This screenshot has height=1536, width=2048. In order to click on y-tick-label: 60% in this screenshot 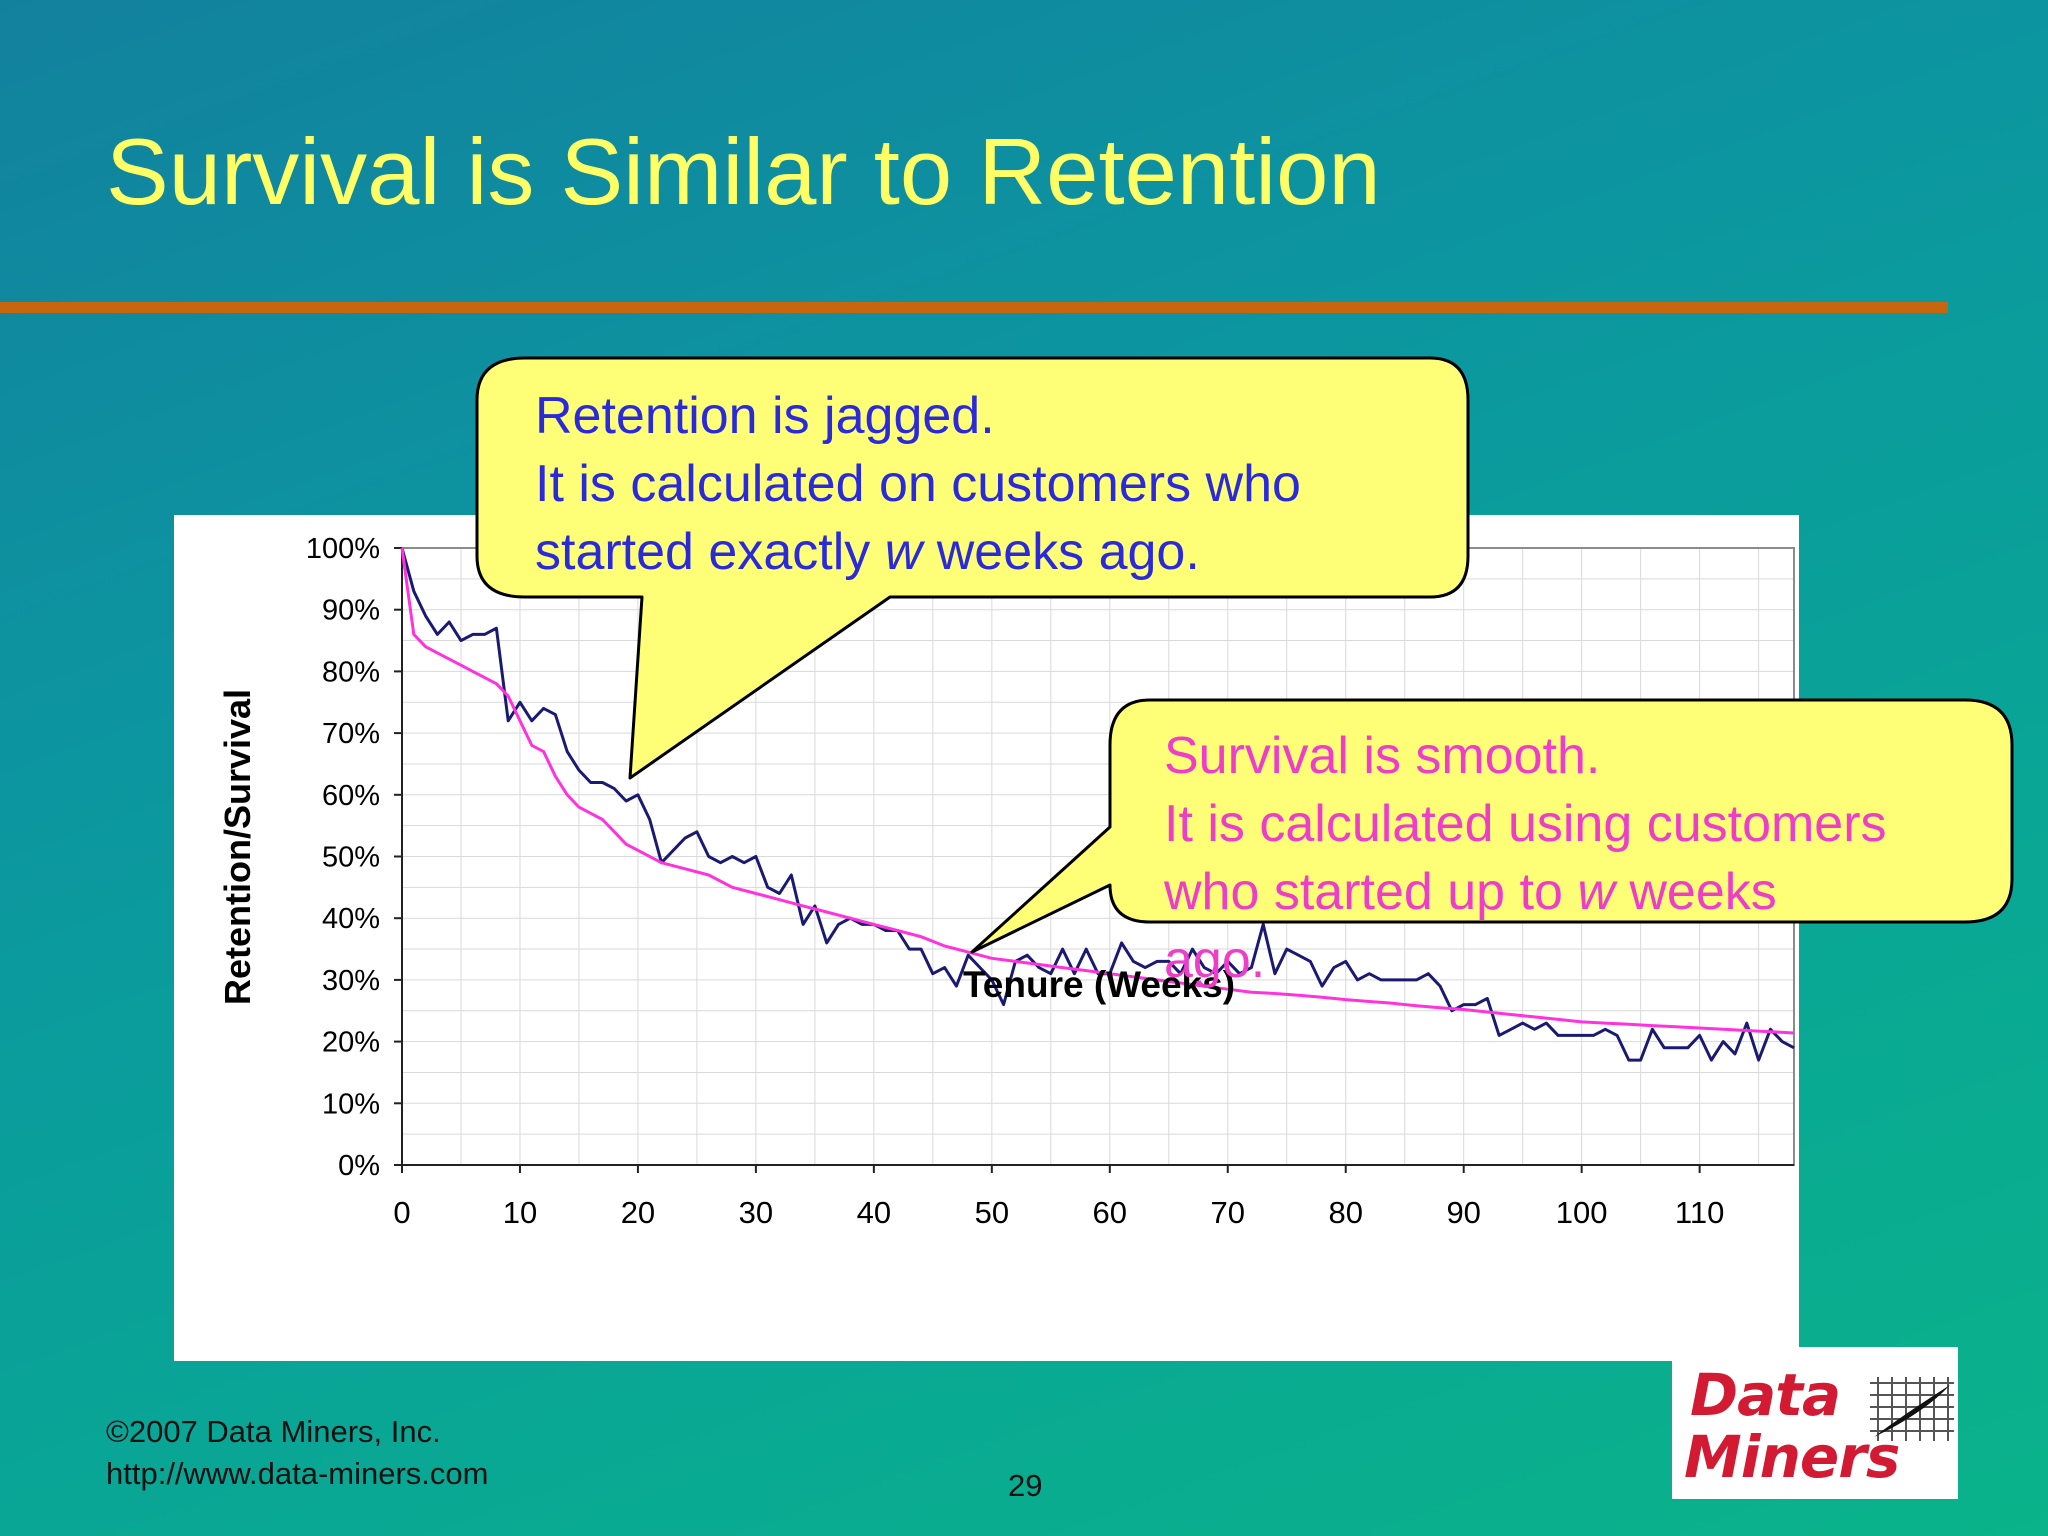, I will do `click(351, 796)`.